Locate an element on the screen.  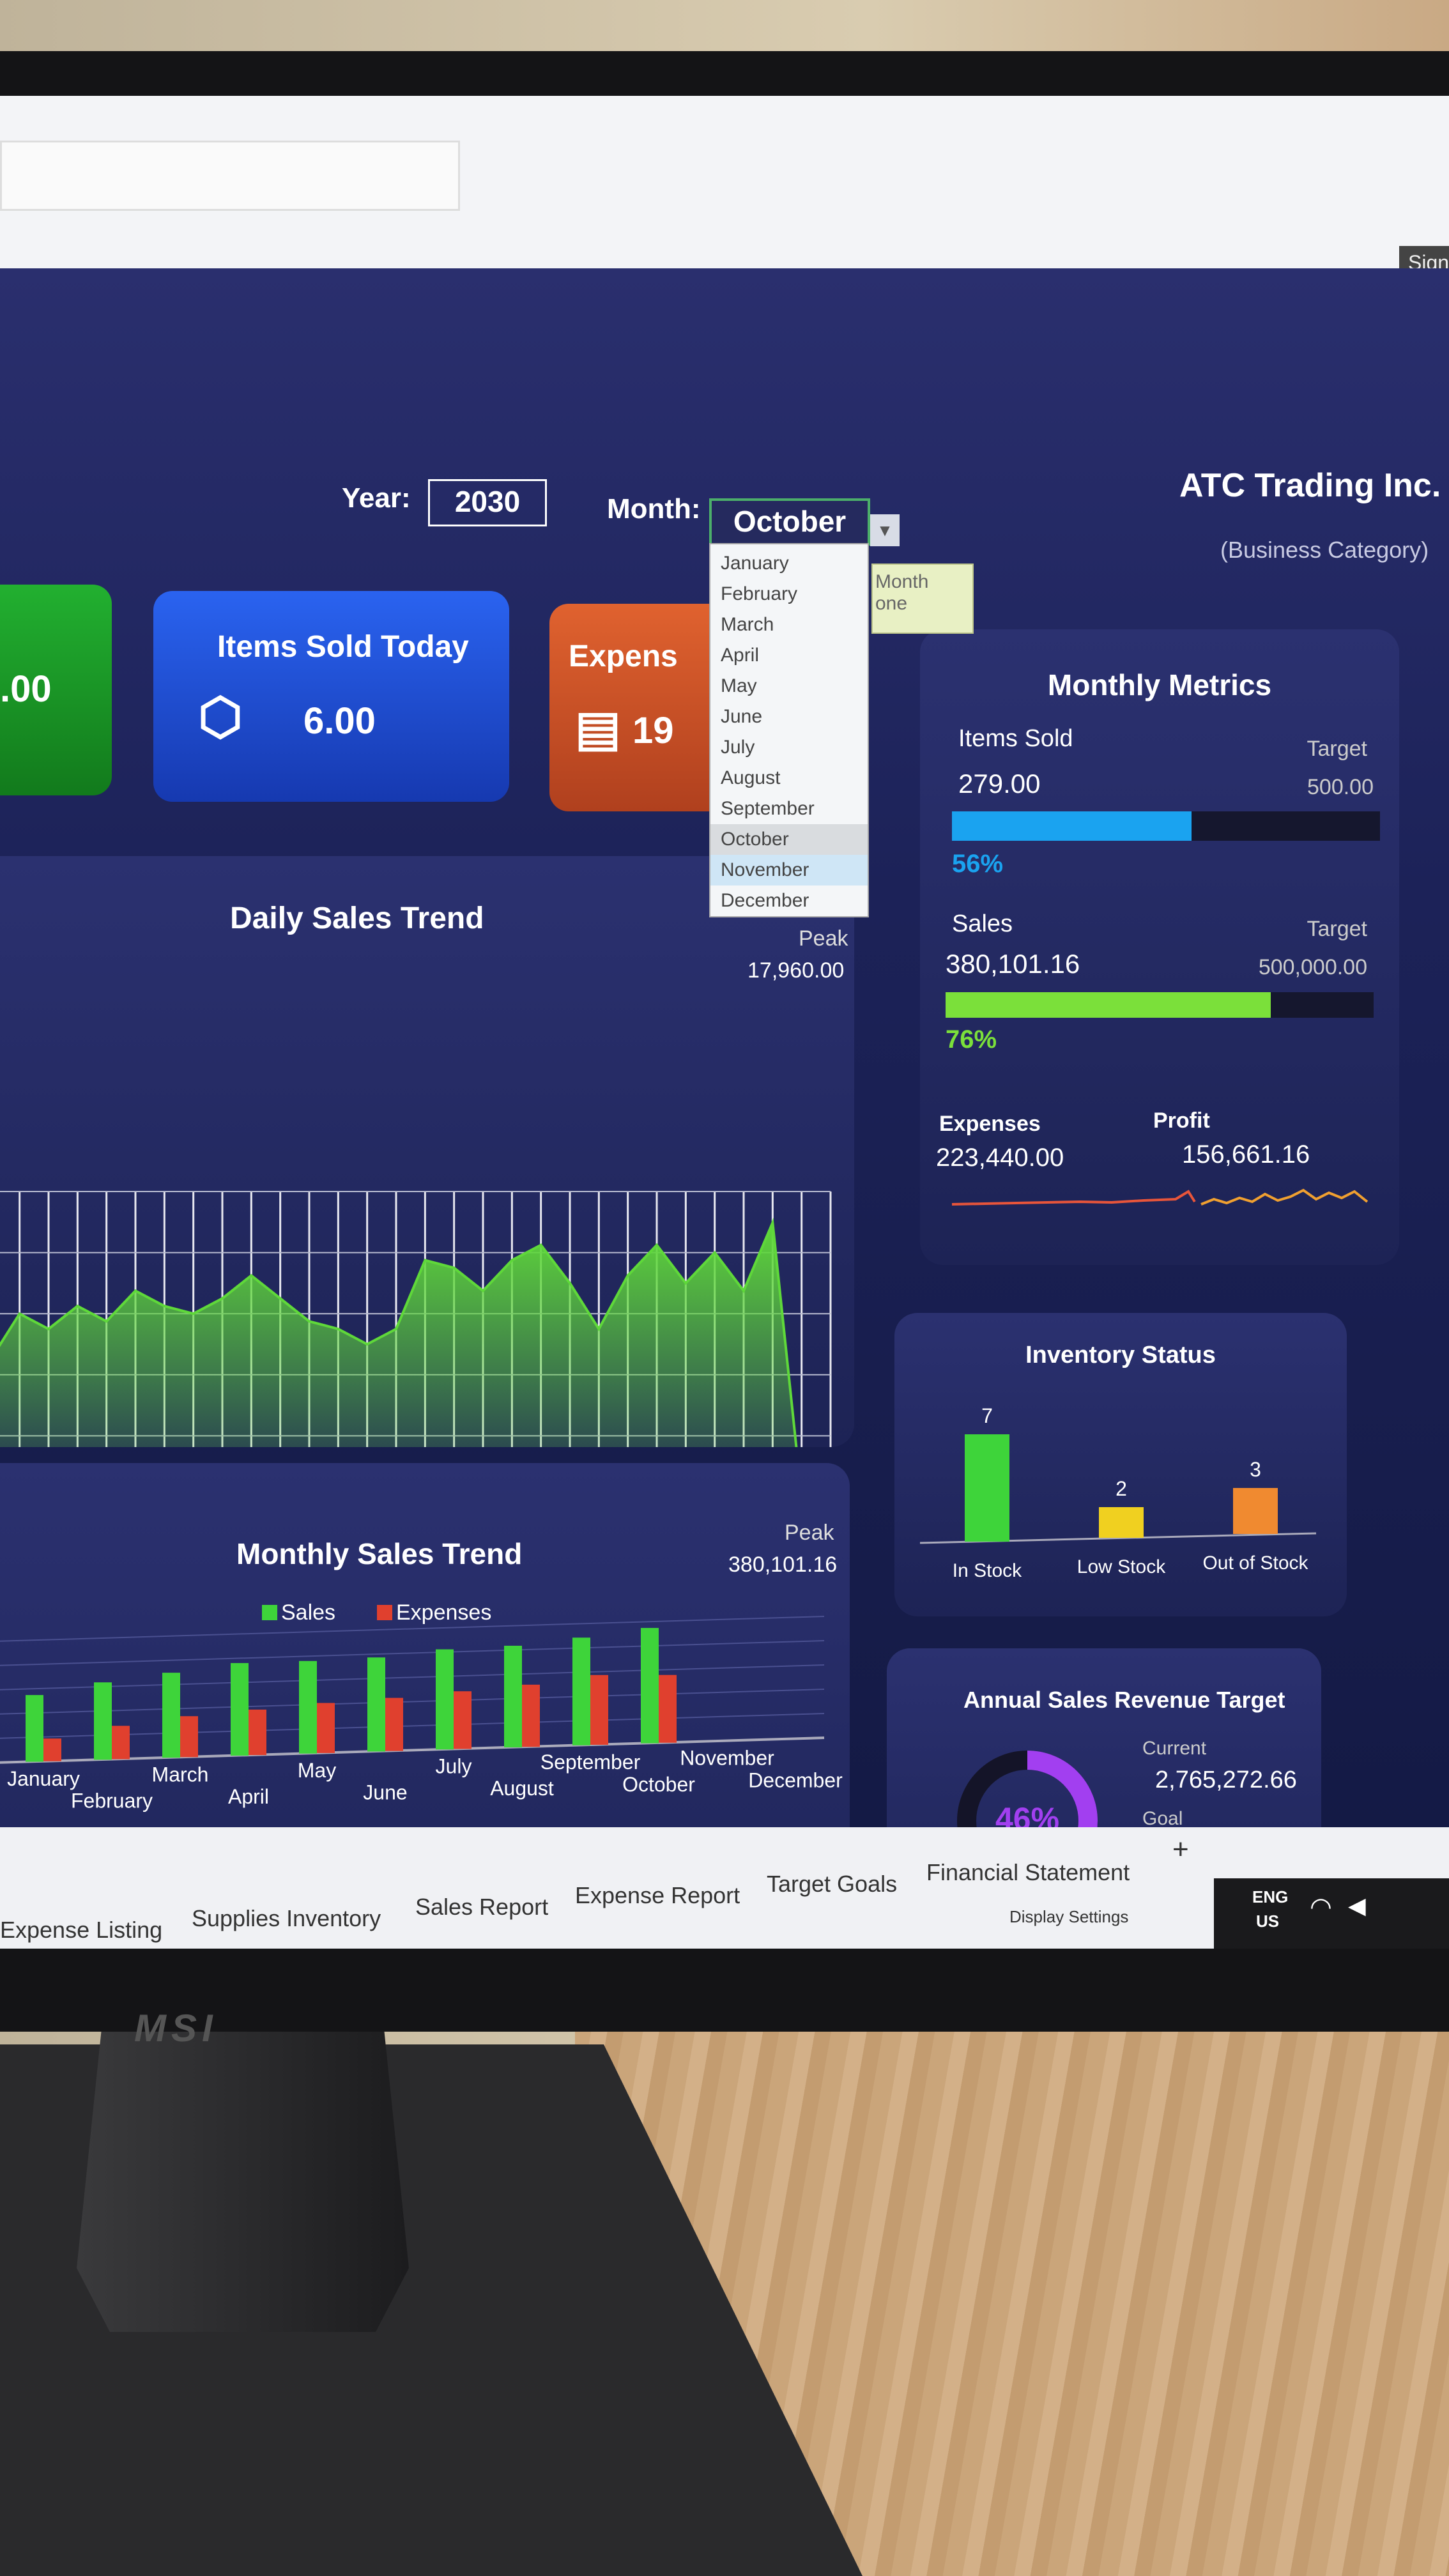
dropdown-arrow-icon: ▼ is located at coordinates (885, 530).